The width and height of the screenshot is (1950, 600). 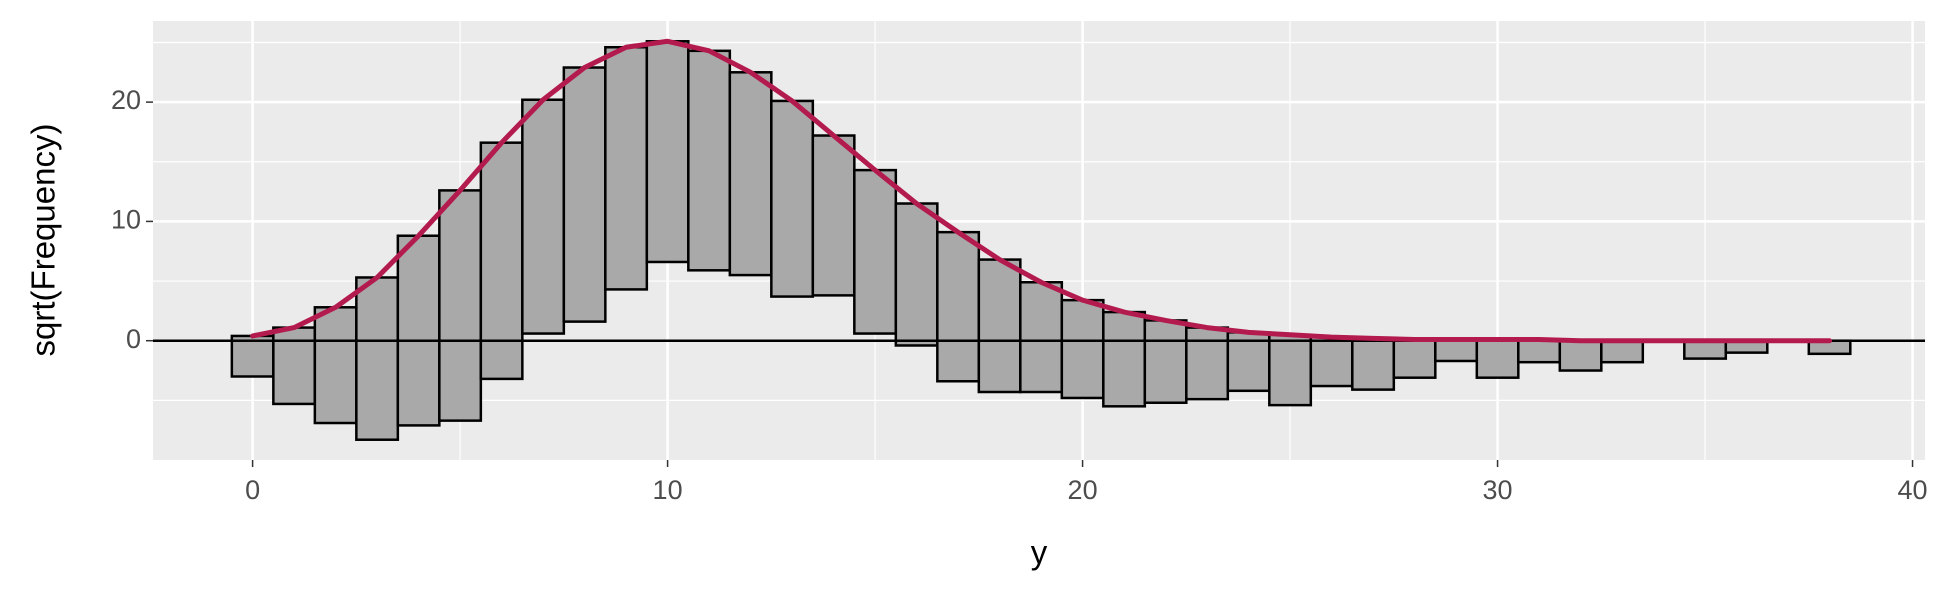 What do you see at coordinates (1039, 552) in the screenshot?
I see `x-axis-title: y` at bounding box center [1039, 552].